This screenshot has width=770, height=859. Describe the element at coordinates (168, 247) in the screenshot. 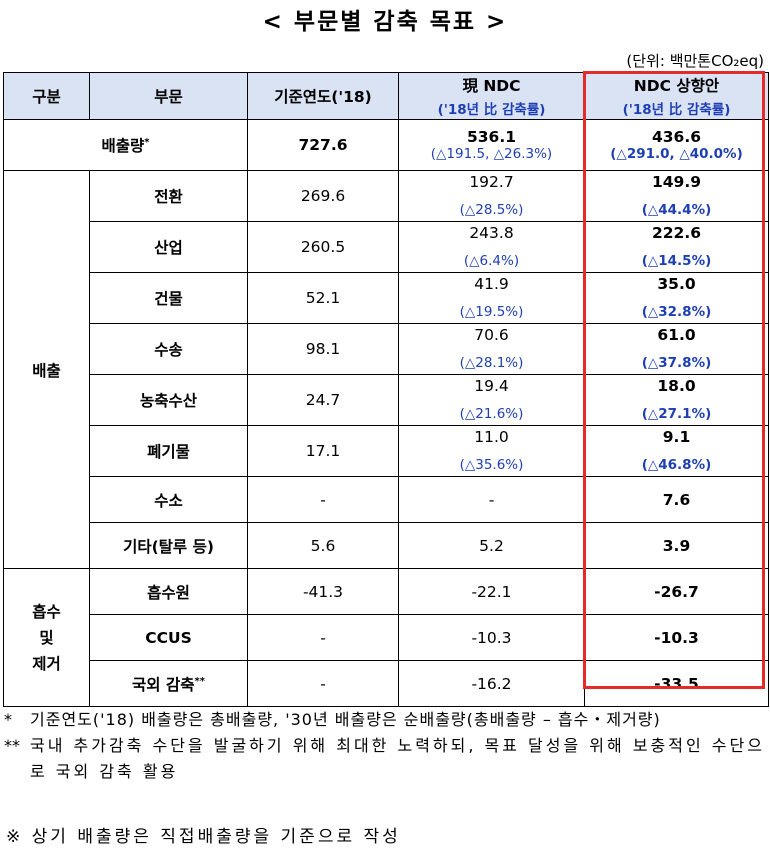

I see `sector-name: 산업` at that location.